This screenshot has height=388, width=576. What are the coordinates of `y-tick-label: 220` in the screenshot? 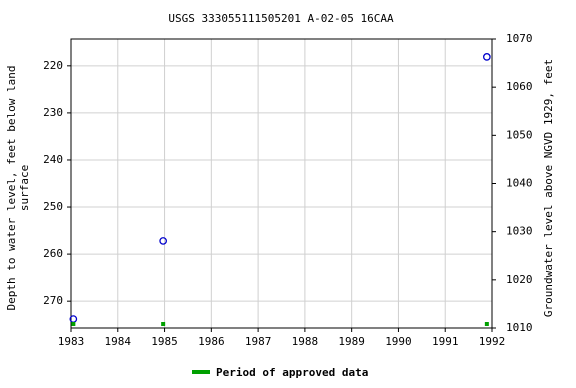 It's located at (53, 65).